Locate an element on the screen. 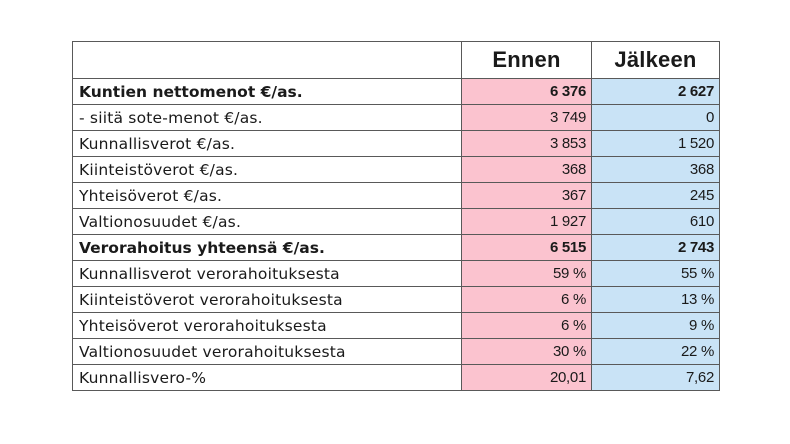 This screenshot has height=444, width=790. row-label: Kiinteistöverot €/as. is located at coordinates (267, 169).